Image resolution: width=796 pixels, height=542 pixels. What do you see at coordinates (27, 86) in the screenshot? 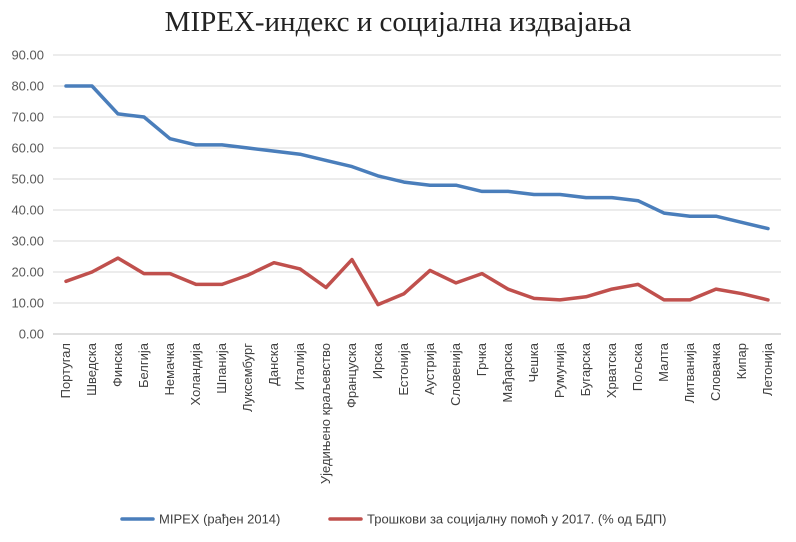
I see `y-tick-label: 80.00` at bounding box center [27, 86].